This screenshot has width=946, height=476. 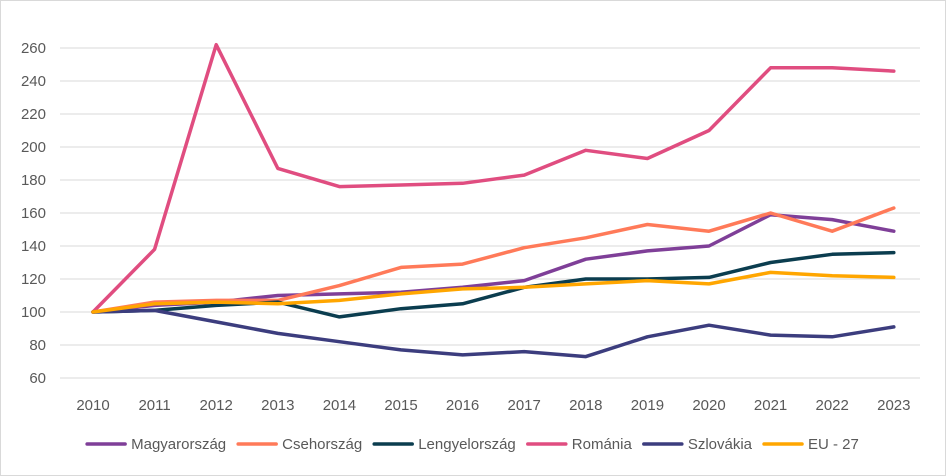 I want to click on legend-label: Magyarország, so click(x=178, y=444).